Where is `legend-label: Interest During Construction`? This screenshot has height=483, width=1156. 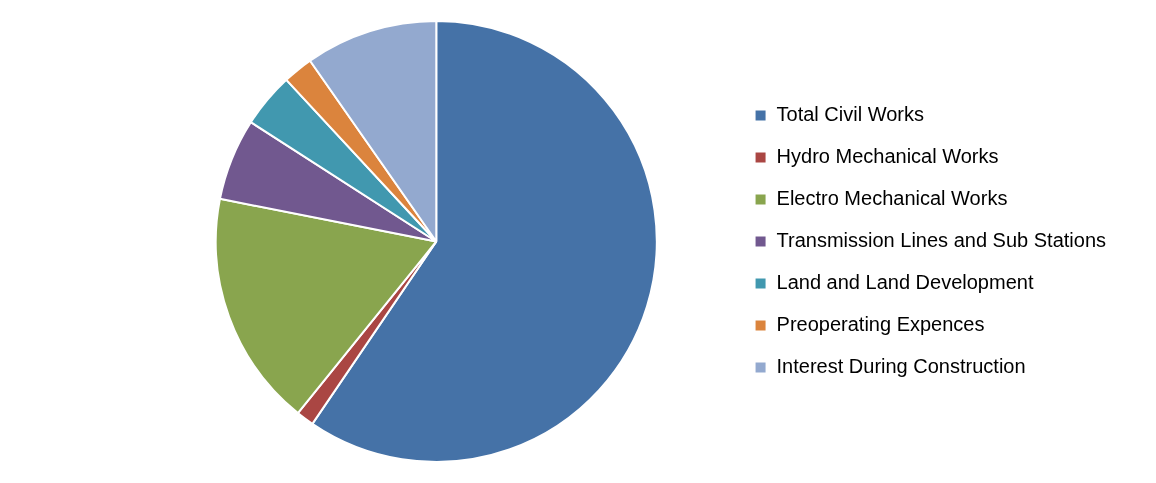 legend-label: Interest During Construction is located at coordinates (901, 366).